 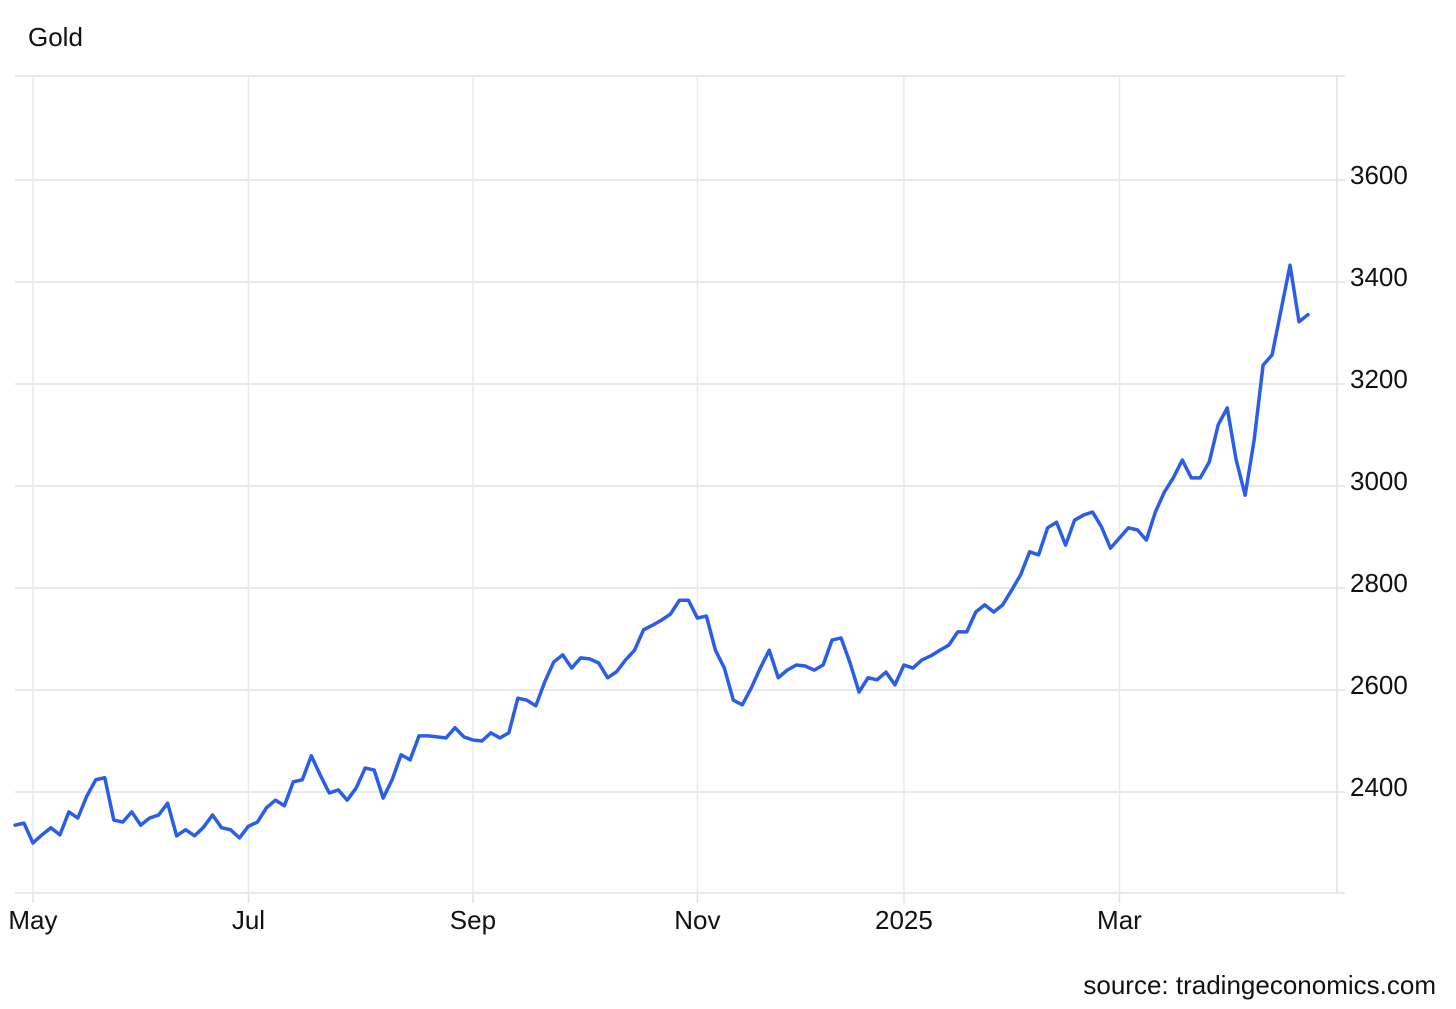 What do you see at coordinates (1379, 481) in the screenshot?
I see `y-tick-label: 3000` at bounding box center [1379, 481].